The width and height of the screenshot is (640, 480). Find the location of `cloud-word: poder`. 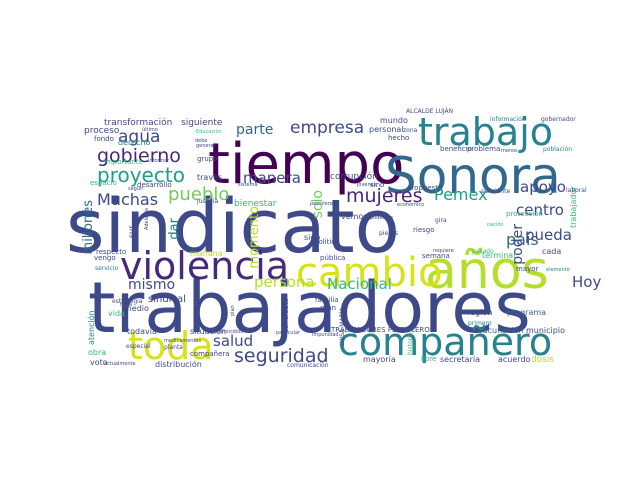

cloud-word: poder is located at coordinates (518, 244).